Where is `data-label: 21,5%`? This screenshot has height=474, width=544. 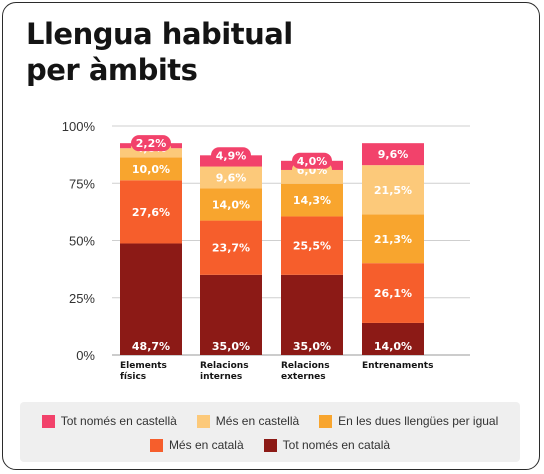 data-label: 21,5% is located at coordinates (393, 190).